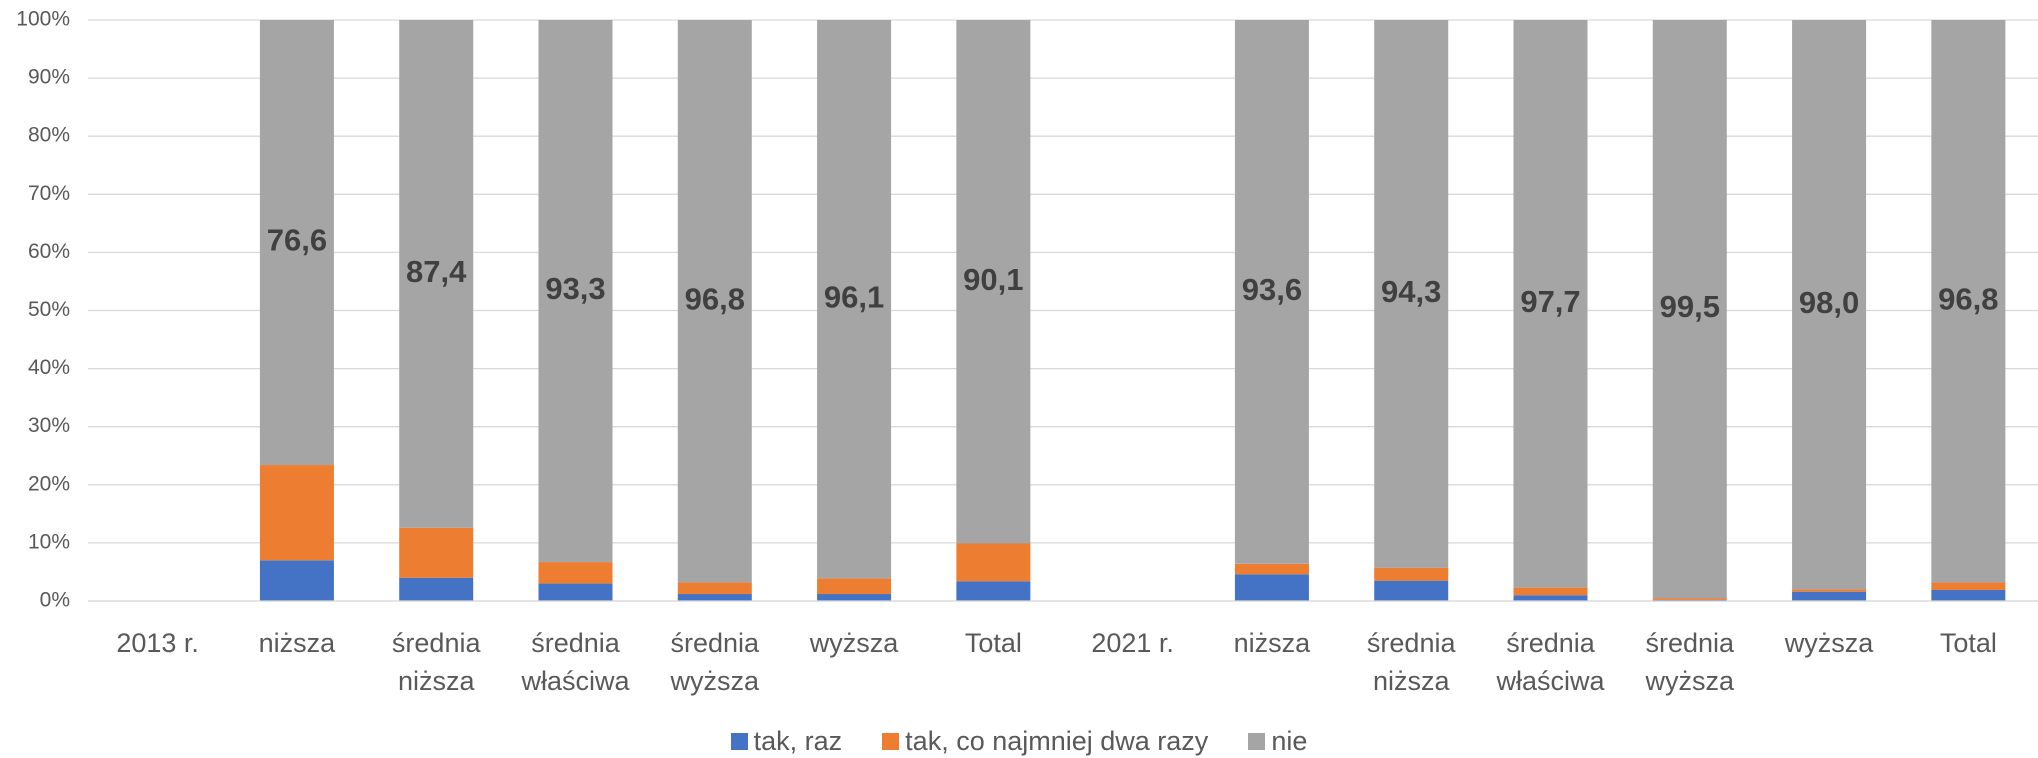 This screenshot has width=2038, height=758. Describe the element at coordinates (1057, 741) in the screenshot. I see `legend-label: tak, co najmniej dwa razy` at that location.